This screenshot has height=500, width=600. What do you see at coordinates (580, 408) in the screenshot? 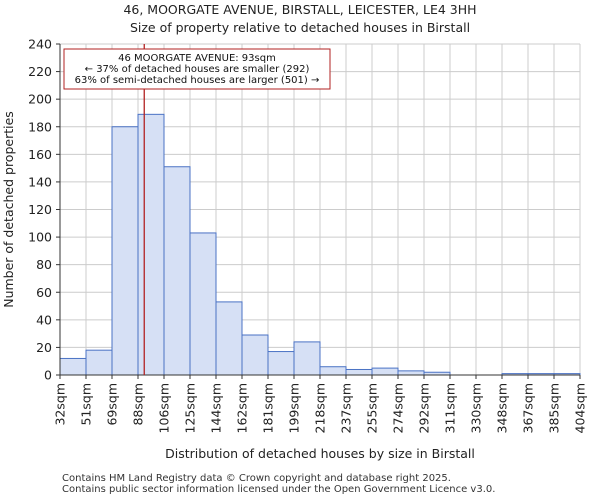
I see `x-tick-label: 404sqm` at bounding box center [580, 408].